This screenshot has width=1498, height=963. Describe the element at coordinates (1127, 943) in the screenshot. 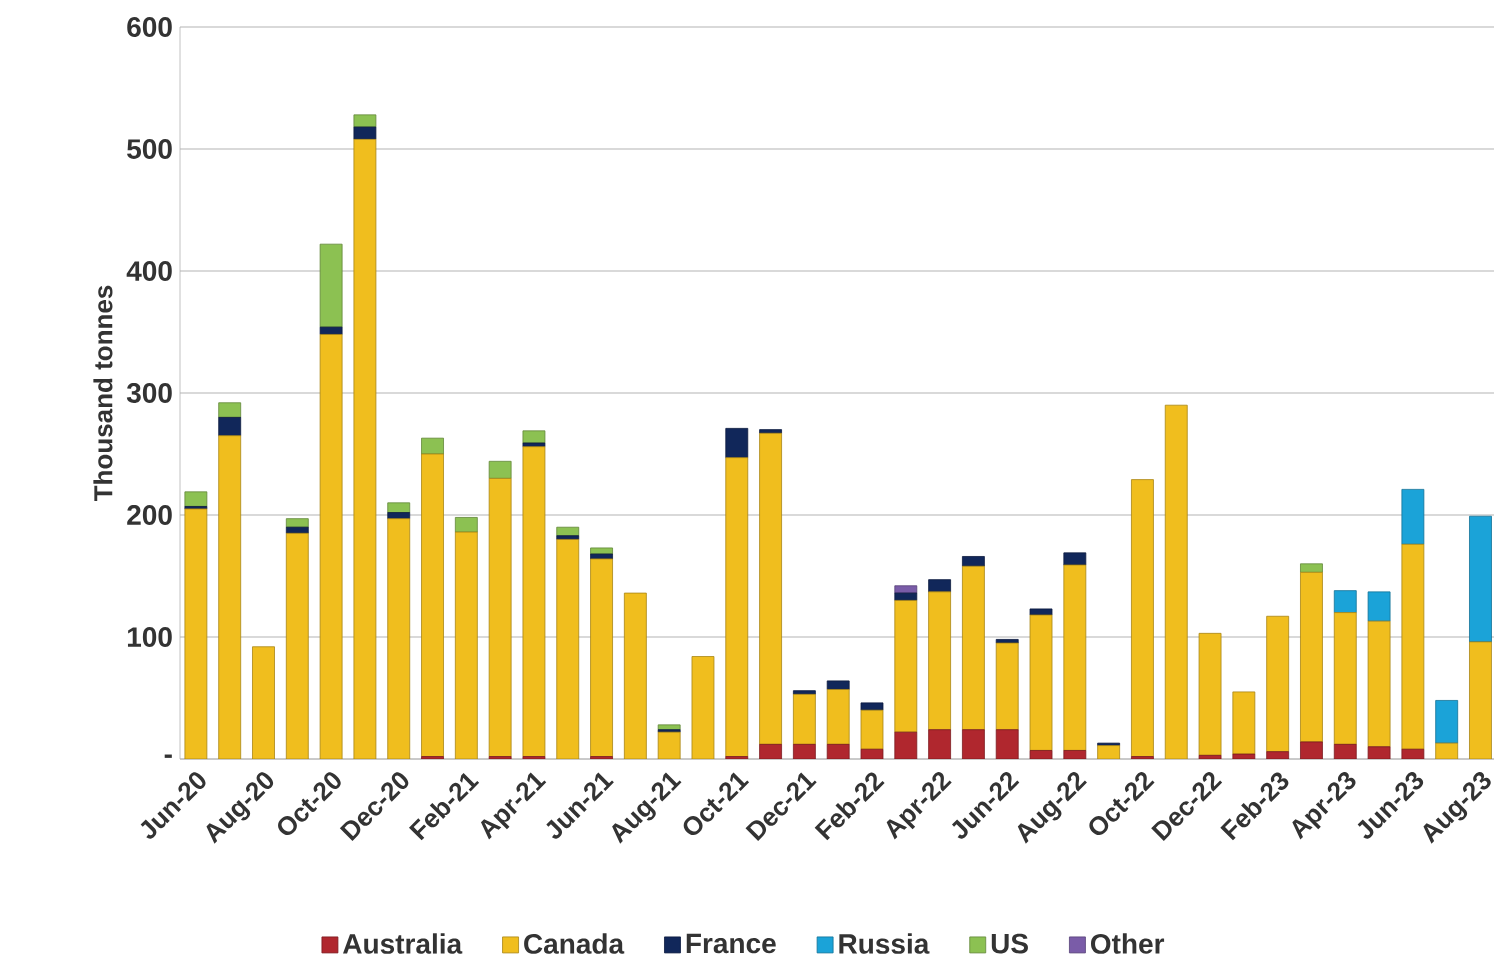

I see `legend-label: Other` at that location.